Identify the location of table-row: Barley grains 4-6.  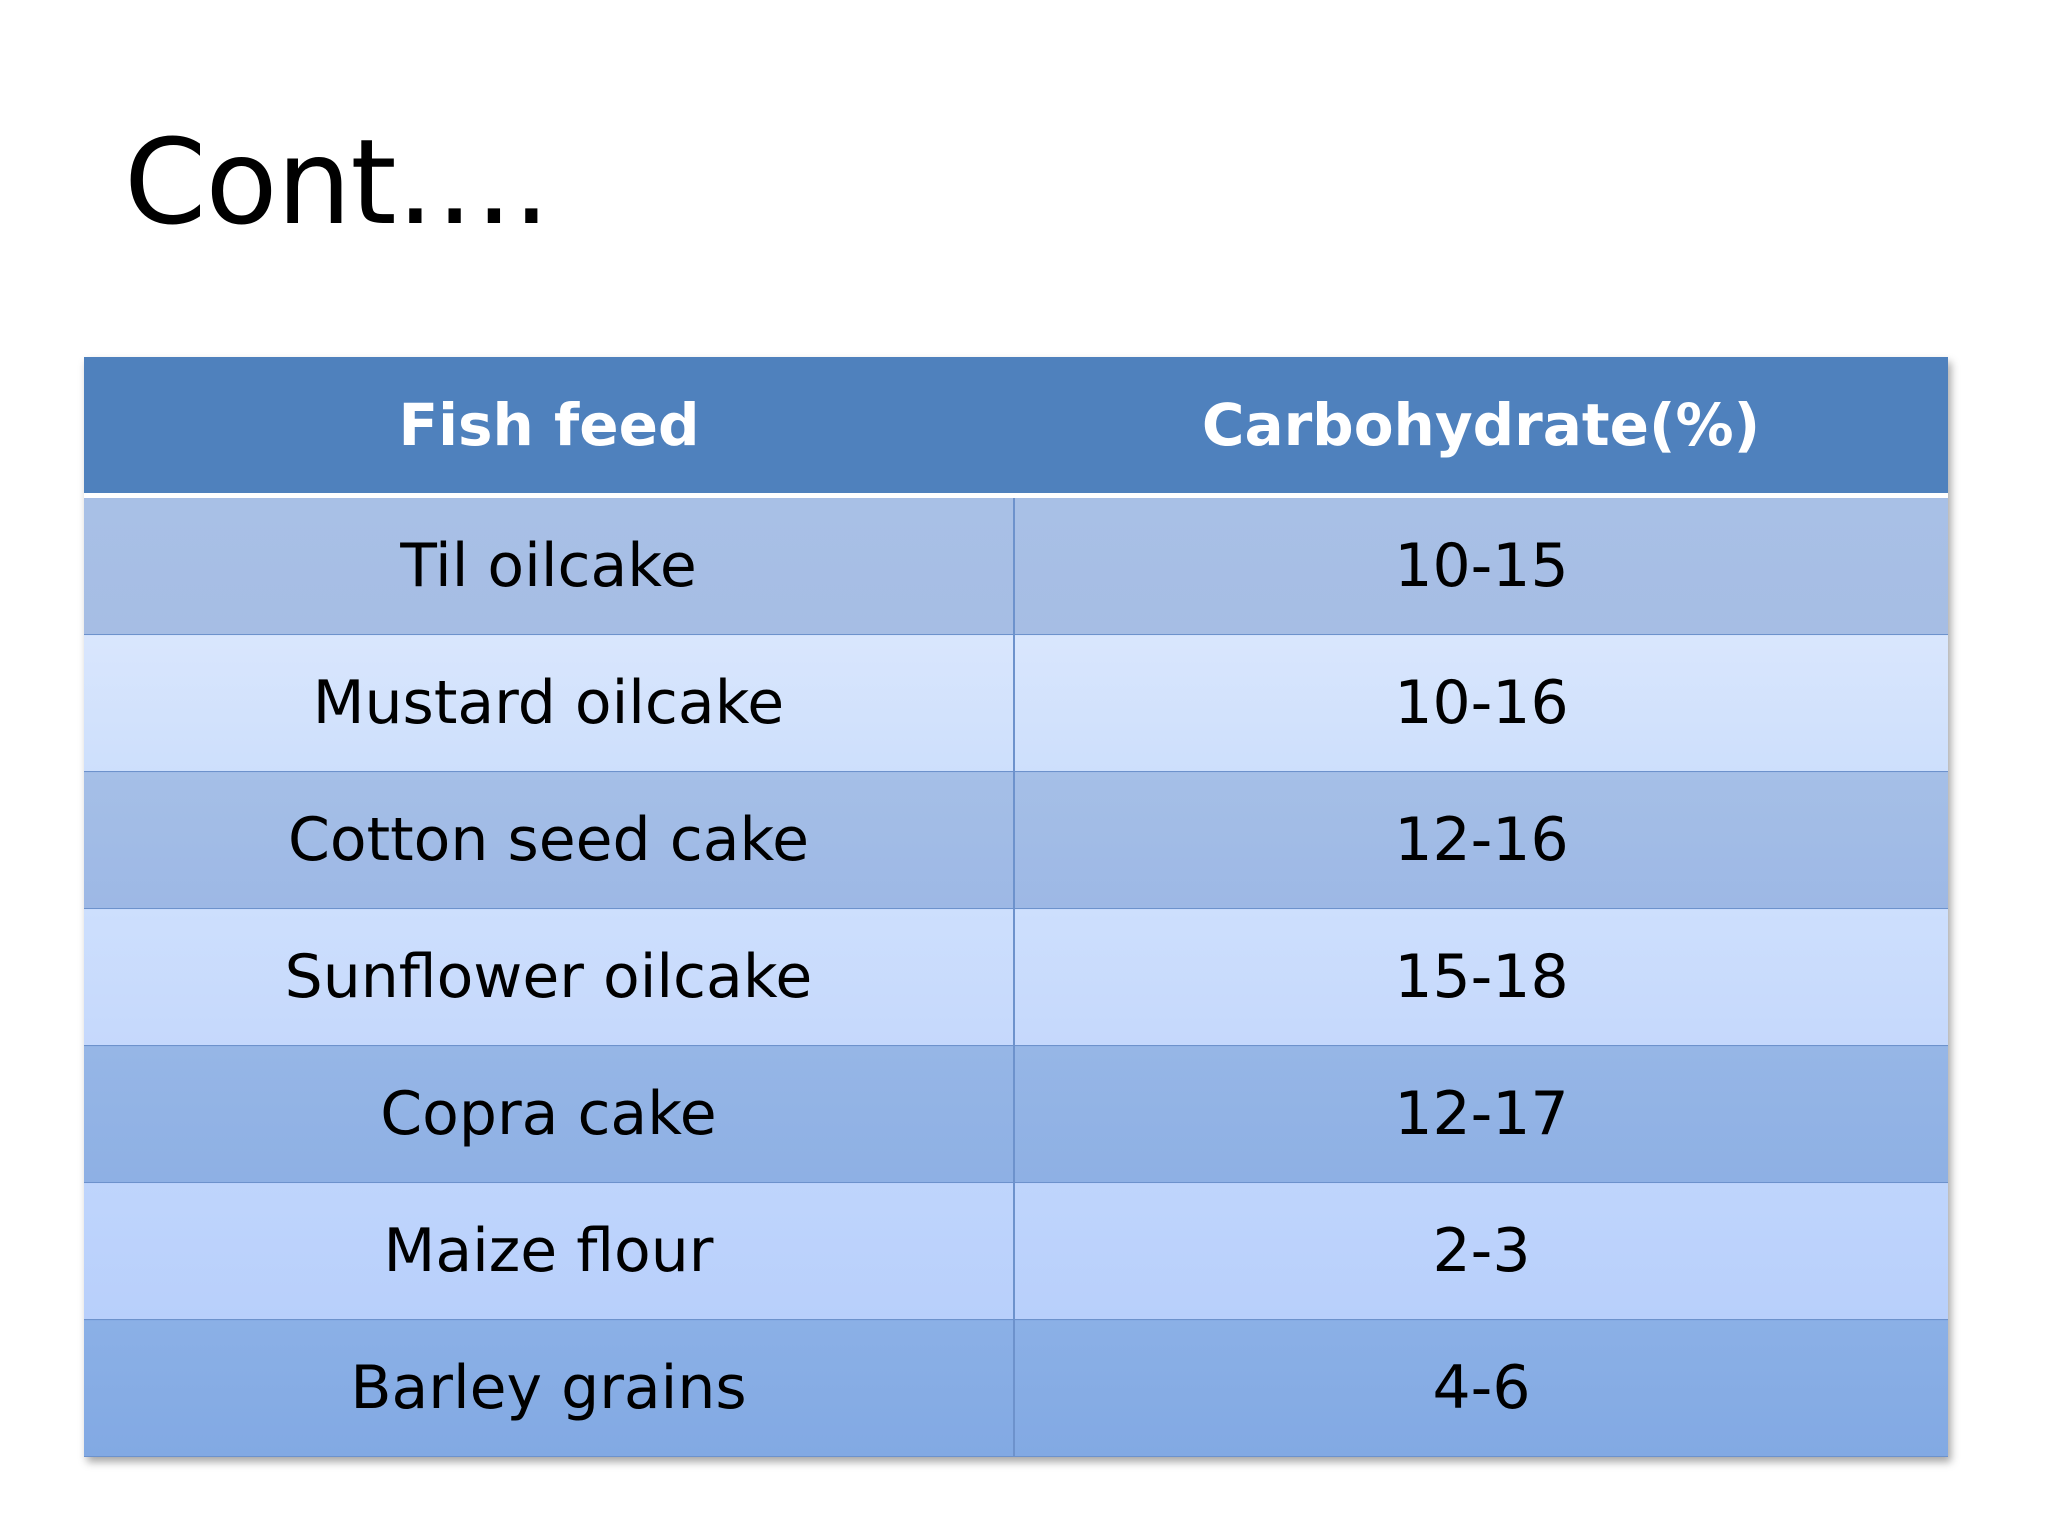
(1016, 1388).